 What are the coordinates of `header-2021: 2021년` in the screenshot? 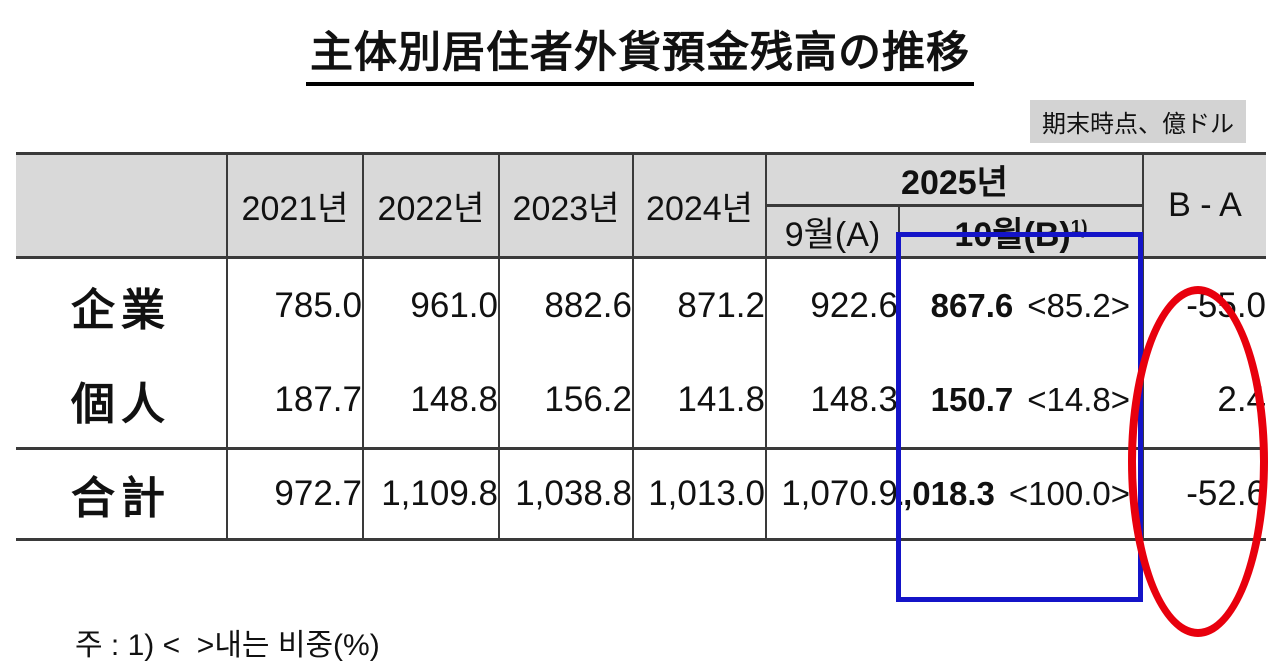 It's located at (295, 205).